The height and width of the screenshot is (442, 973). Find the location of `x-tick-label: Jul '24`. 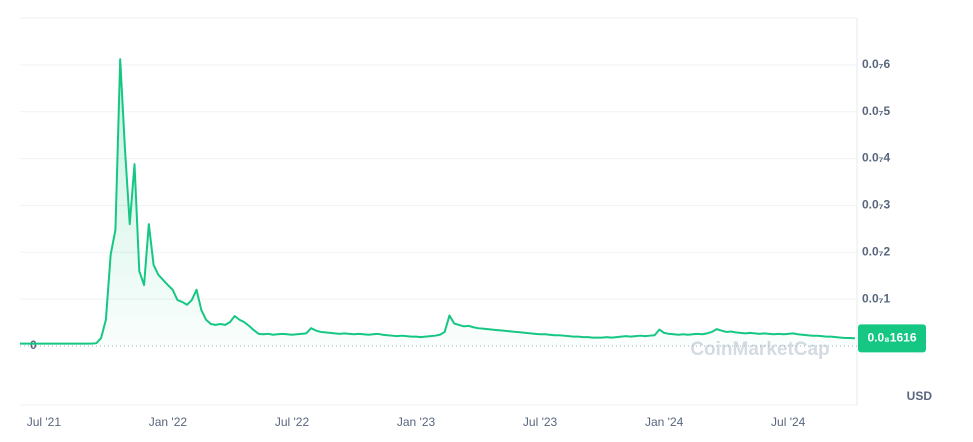

x-tick-label: Jul '24 is located at coordinates (788, 422).